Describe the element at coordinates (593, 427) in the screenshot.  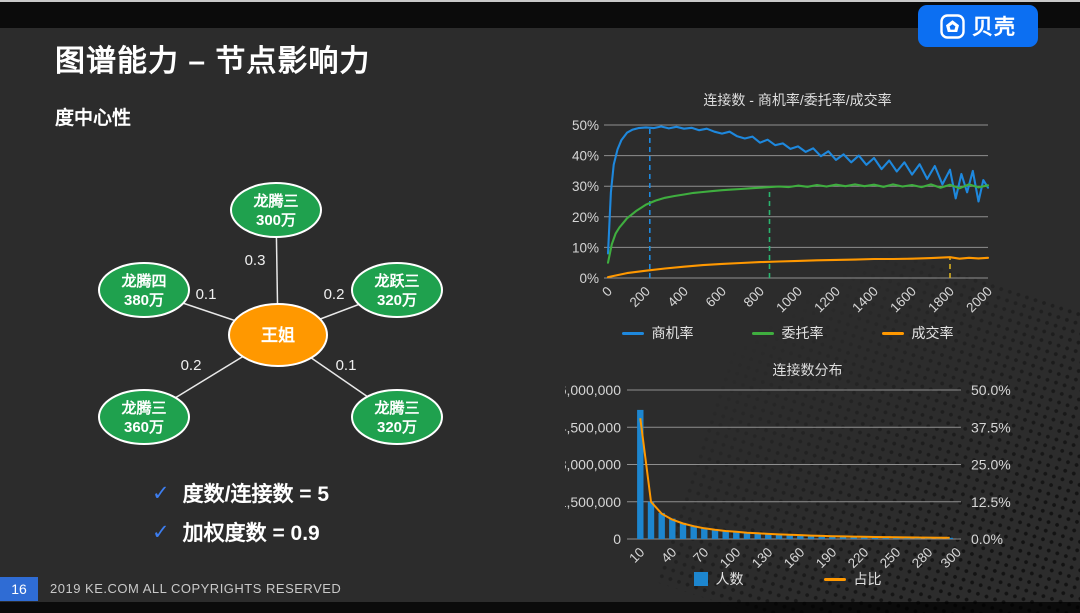
I see `left-axis-tick-label: 4,500,000` at that location.